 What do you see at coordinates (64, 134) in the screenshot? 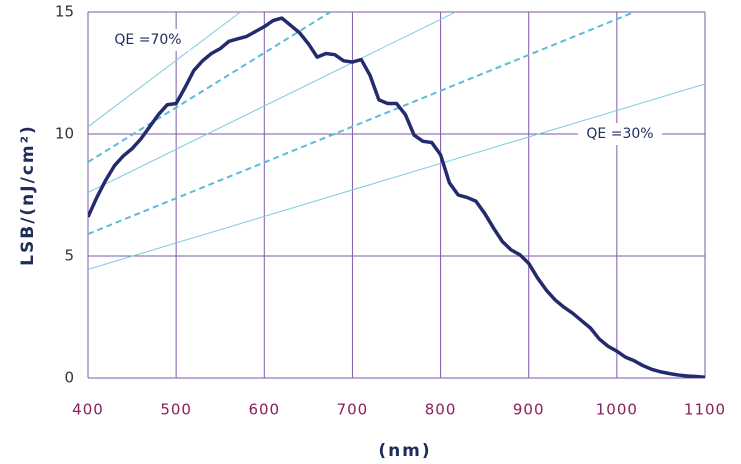
I see `y-tick-label: 10` at bounding box center [64, 134].